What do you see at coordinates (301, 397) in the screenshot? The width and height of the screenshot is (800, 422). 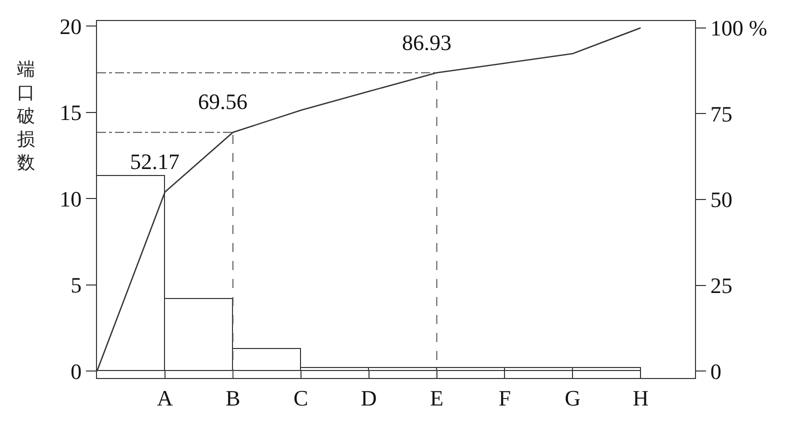 I see `x-tick-label: C` at bounding box center [301, 397].